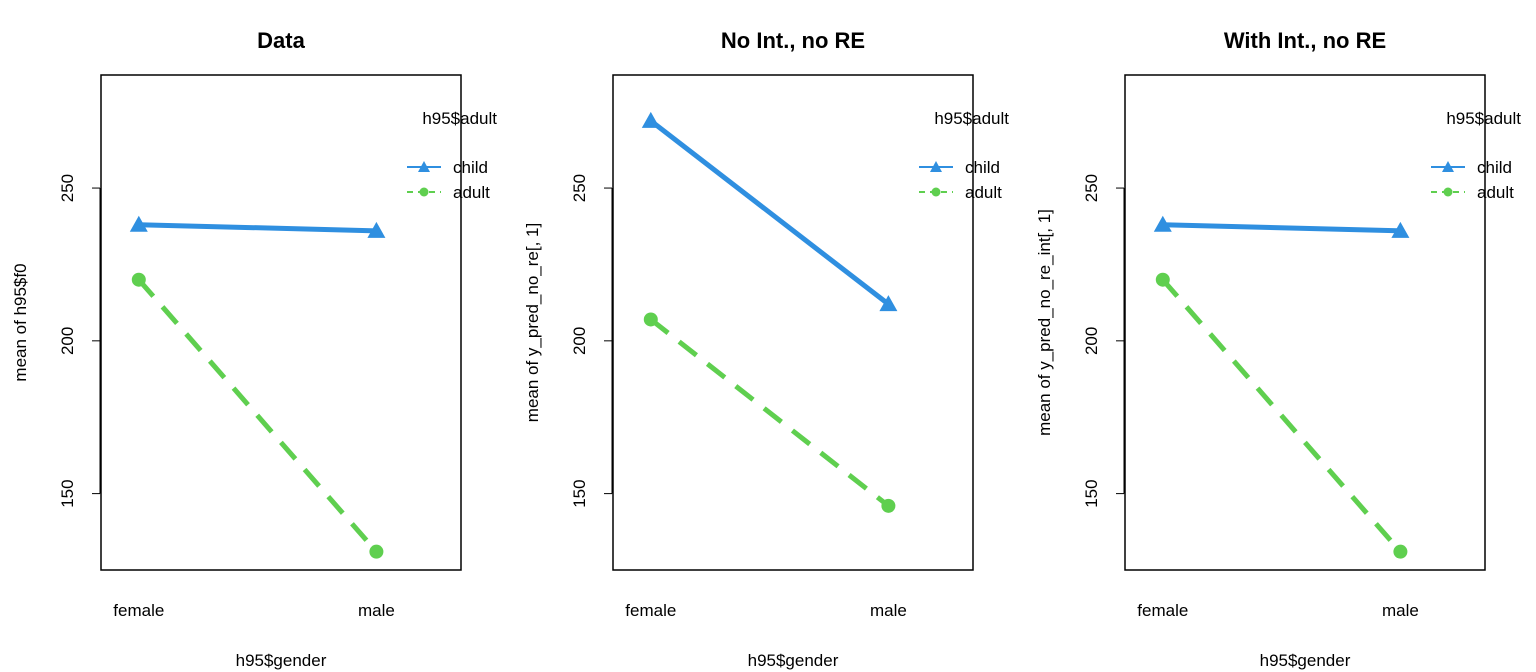  What do you see at coordinates (1305, 40) in the screenshot?
I see `chart-title: With Int., no RE` at bounding box center [1305, 40].